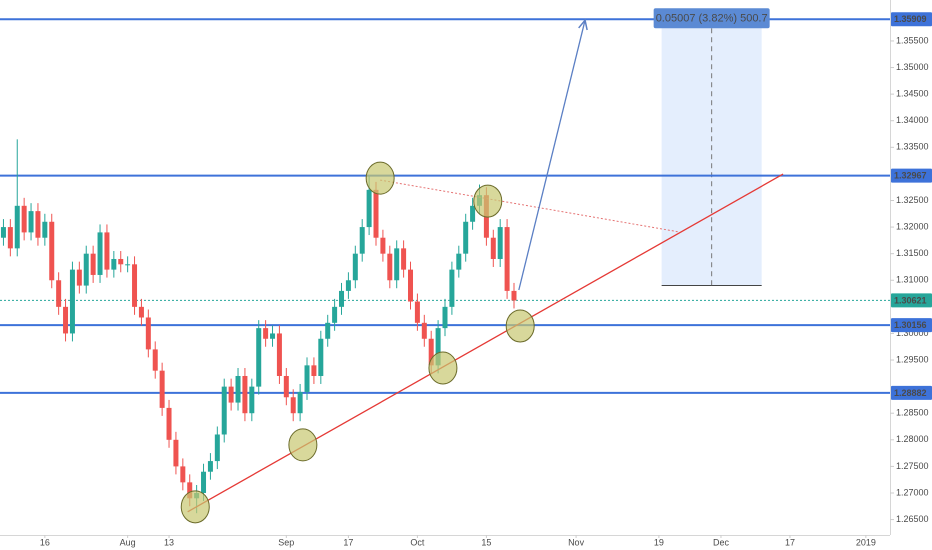 Image resolution: width=932 pixels, height=550 pixels. I want to click on x-tick-label: Oct, so click(417, 542).